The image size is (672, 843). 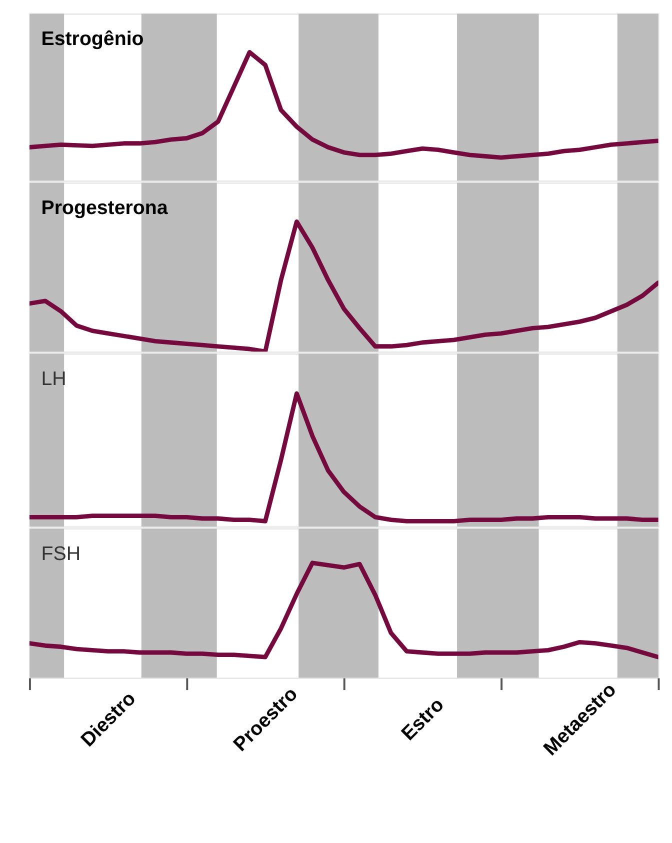 What do you see at coordinates (105, 208) in the screenshot?
I see `chart-title: Progesterona` at bounding box center [105, 208].